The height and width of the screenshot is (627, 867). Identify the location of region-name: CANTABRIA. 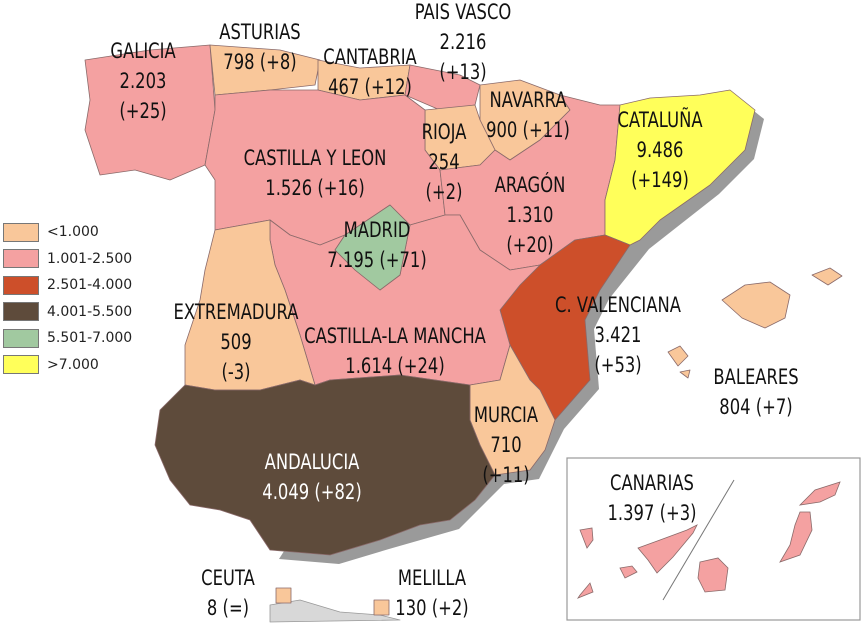
(370, 57).